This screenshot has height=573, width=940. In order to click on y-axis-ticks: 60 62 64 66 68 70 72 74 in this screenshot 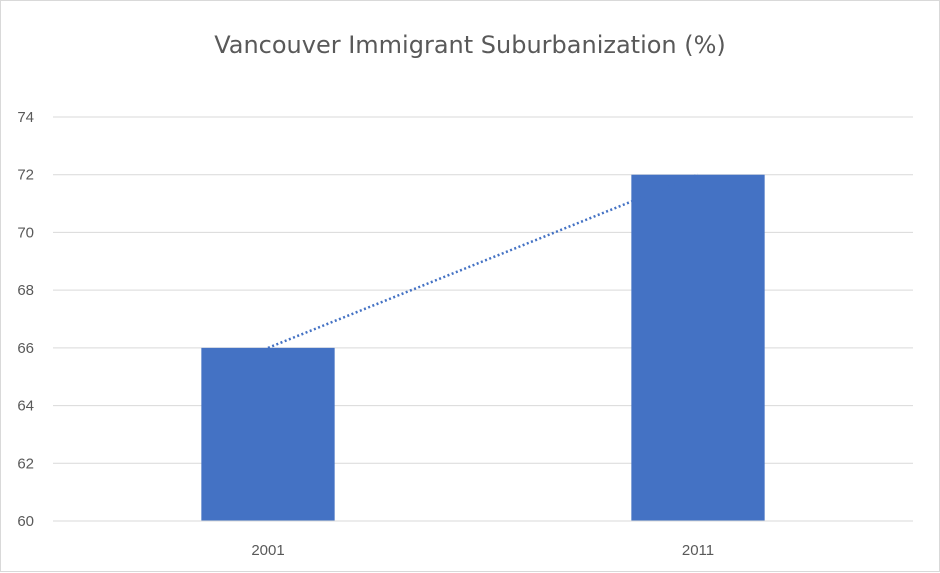, I will do `click(25, 319)`.